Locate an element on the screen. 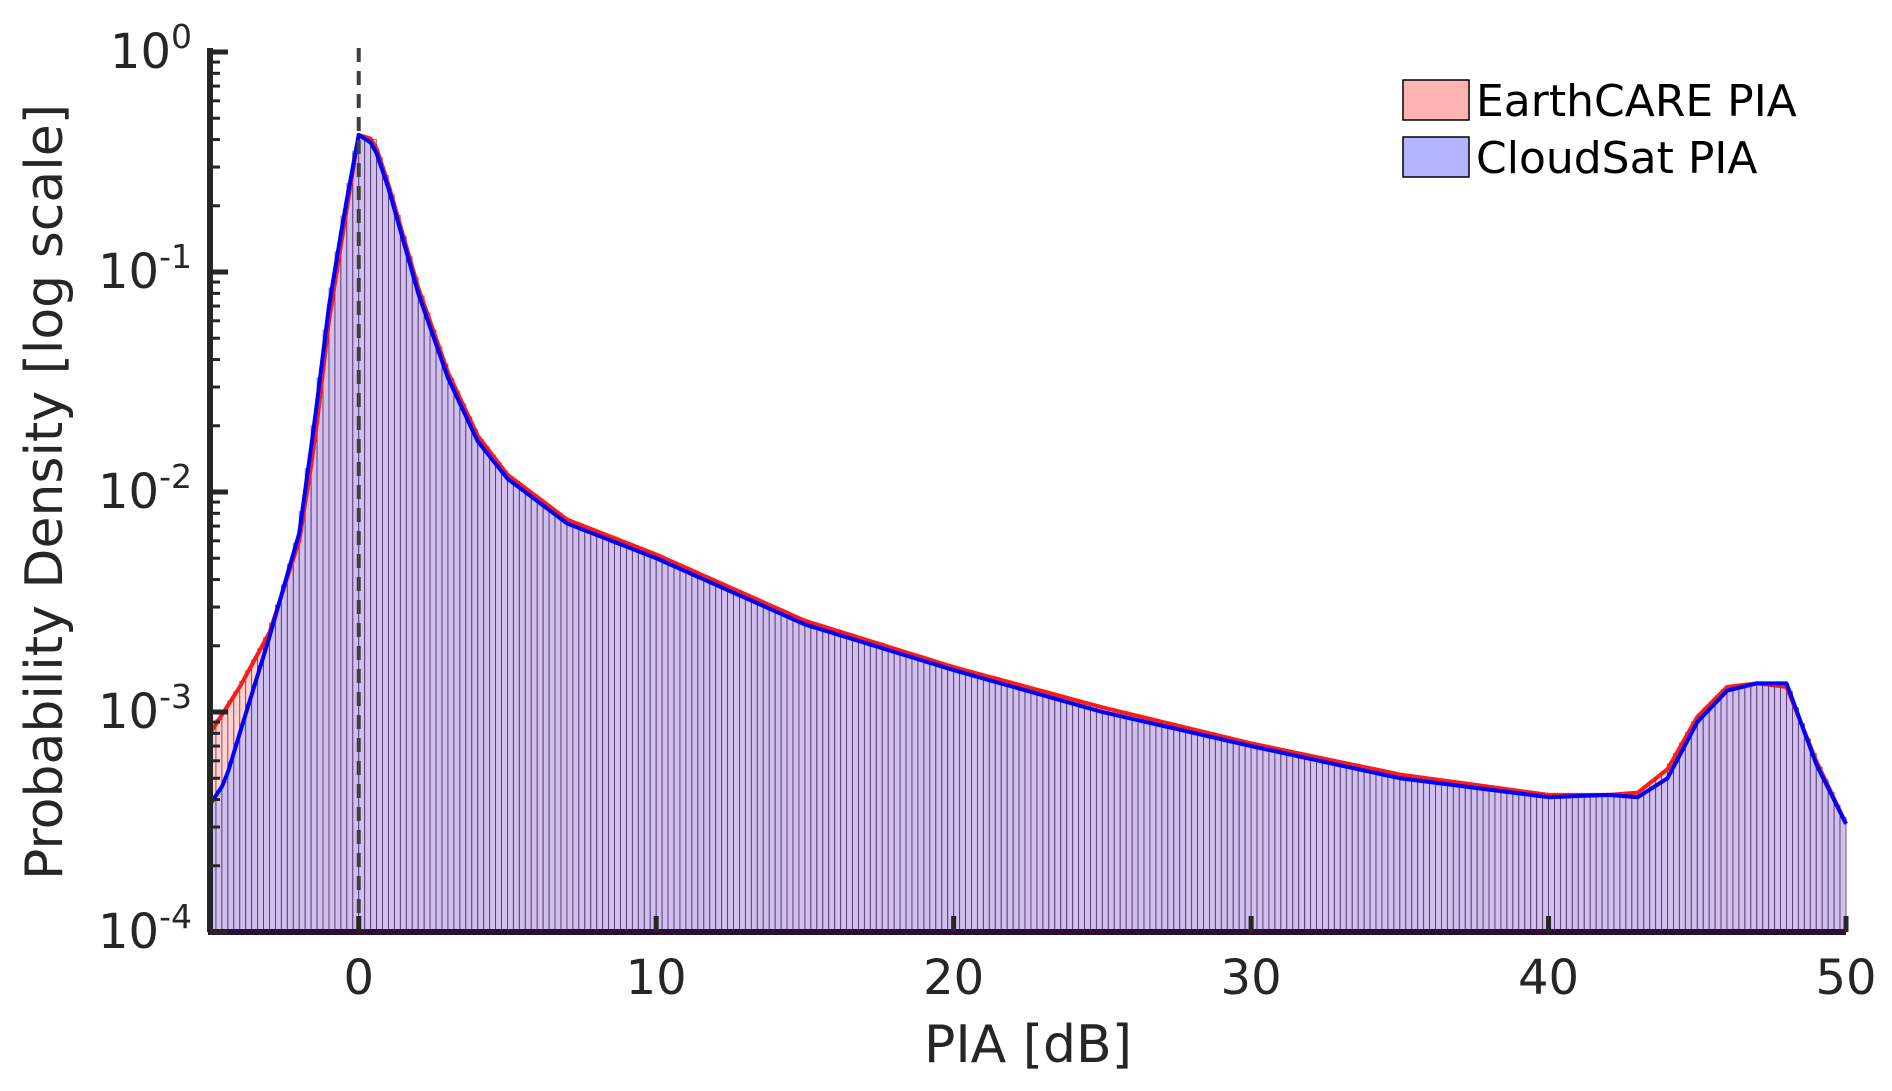 This screenshot has width=1892, height=1091. legend-swatch-cloudsat is located at coordinates (1436, 157).